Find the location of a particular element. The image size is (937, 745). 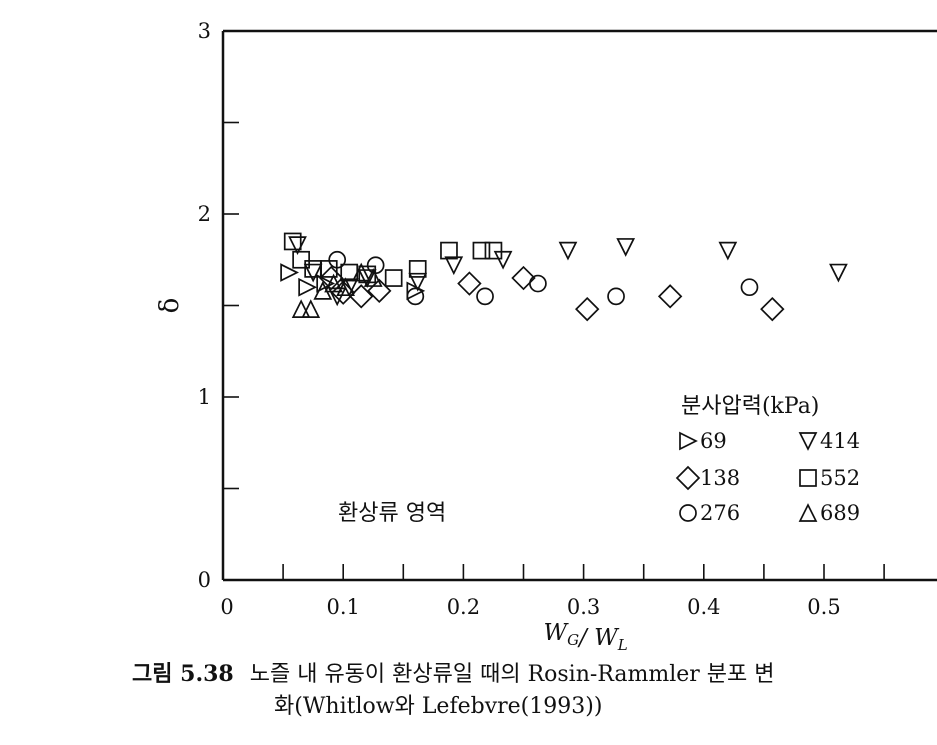

x-tick-label: 0.3 is located at coordinates (583, 607).